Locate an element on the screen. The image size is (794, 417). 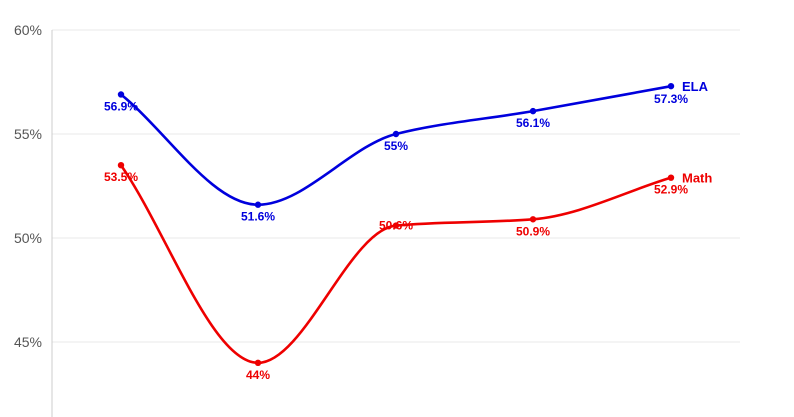
math-series-label: Math is located at coordinates (697, 178).